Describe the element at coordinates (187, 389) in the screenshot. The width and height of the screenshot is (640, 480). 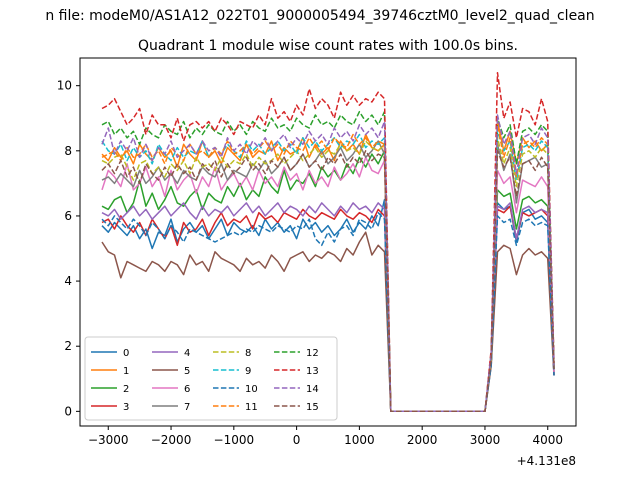
I see `legend-label-6: 6` at that location.